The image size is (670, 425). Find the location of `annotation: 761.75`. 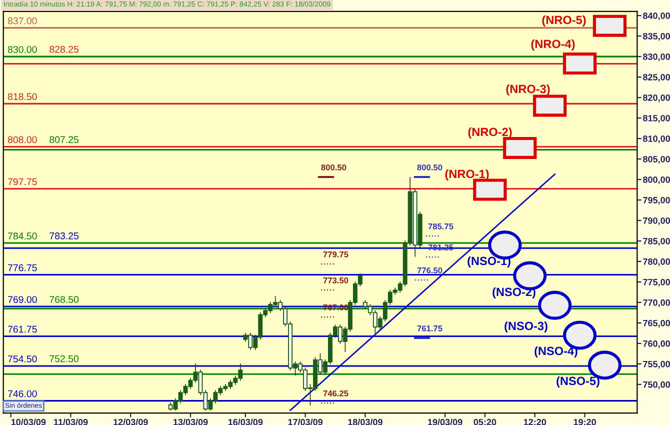

annotation: 761.75 is located at coordinates (429, 328).